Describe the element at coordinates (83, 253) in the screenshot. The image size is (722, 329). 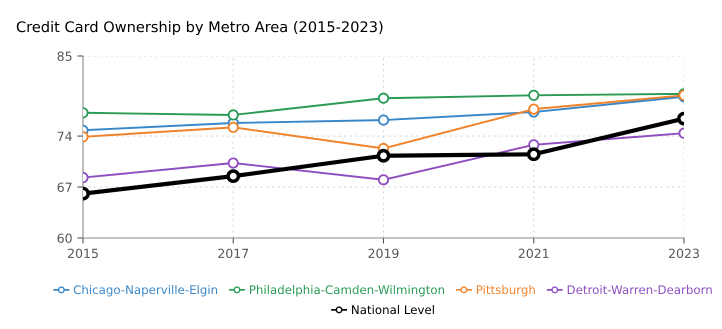
I see `x-tick-label: 2015` at that location.